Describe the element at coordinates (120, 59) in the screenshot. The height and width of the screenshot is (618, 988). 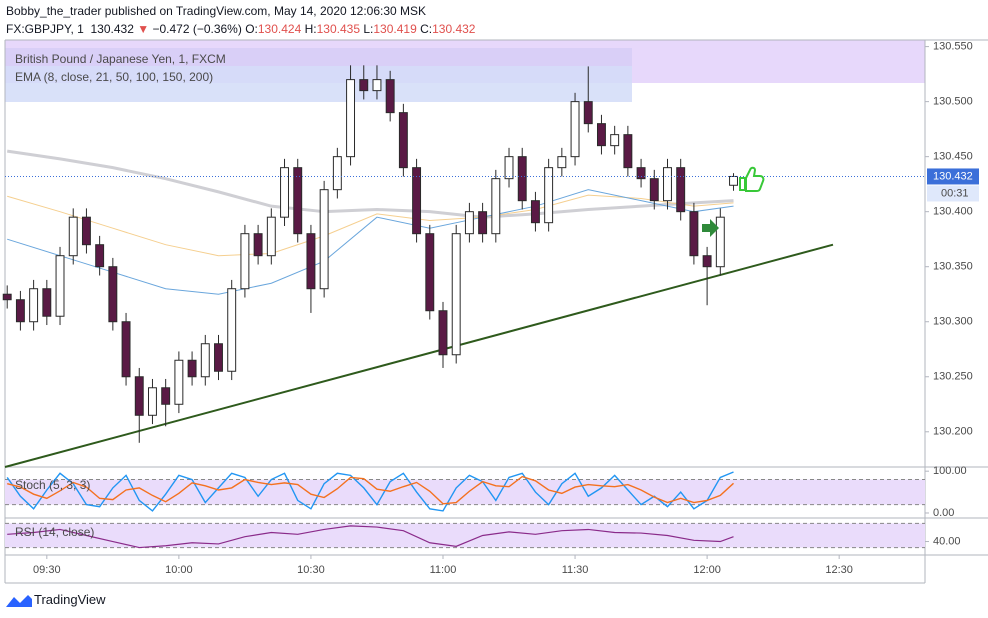
I see `symbol-title: British Pound / Japanese Yen, 1, FXCM` at that location.